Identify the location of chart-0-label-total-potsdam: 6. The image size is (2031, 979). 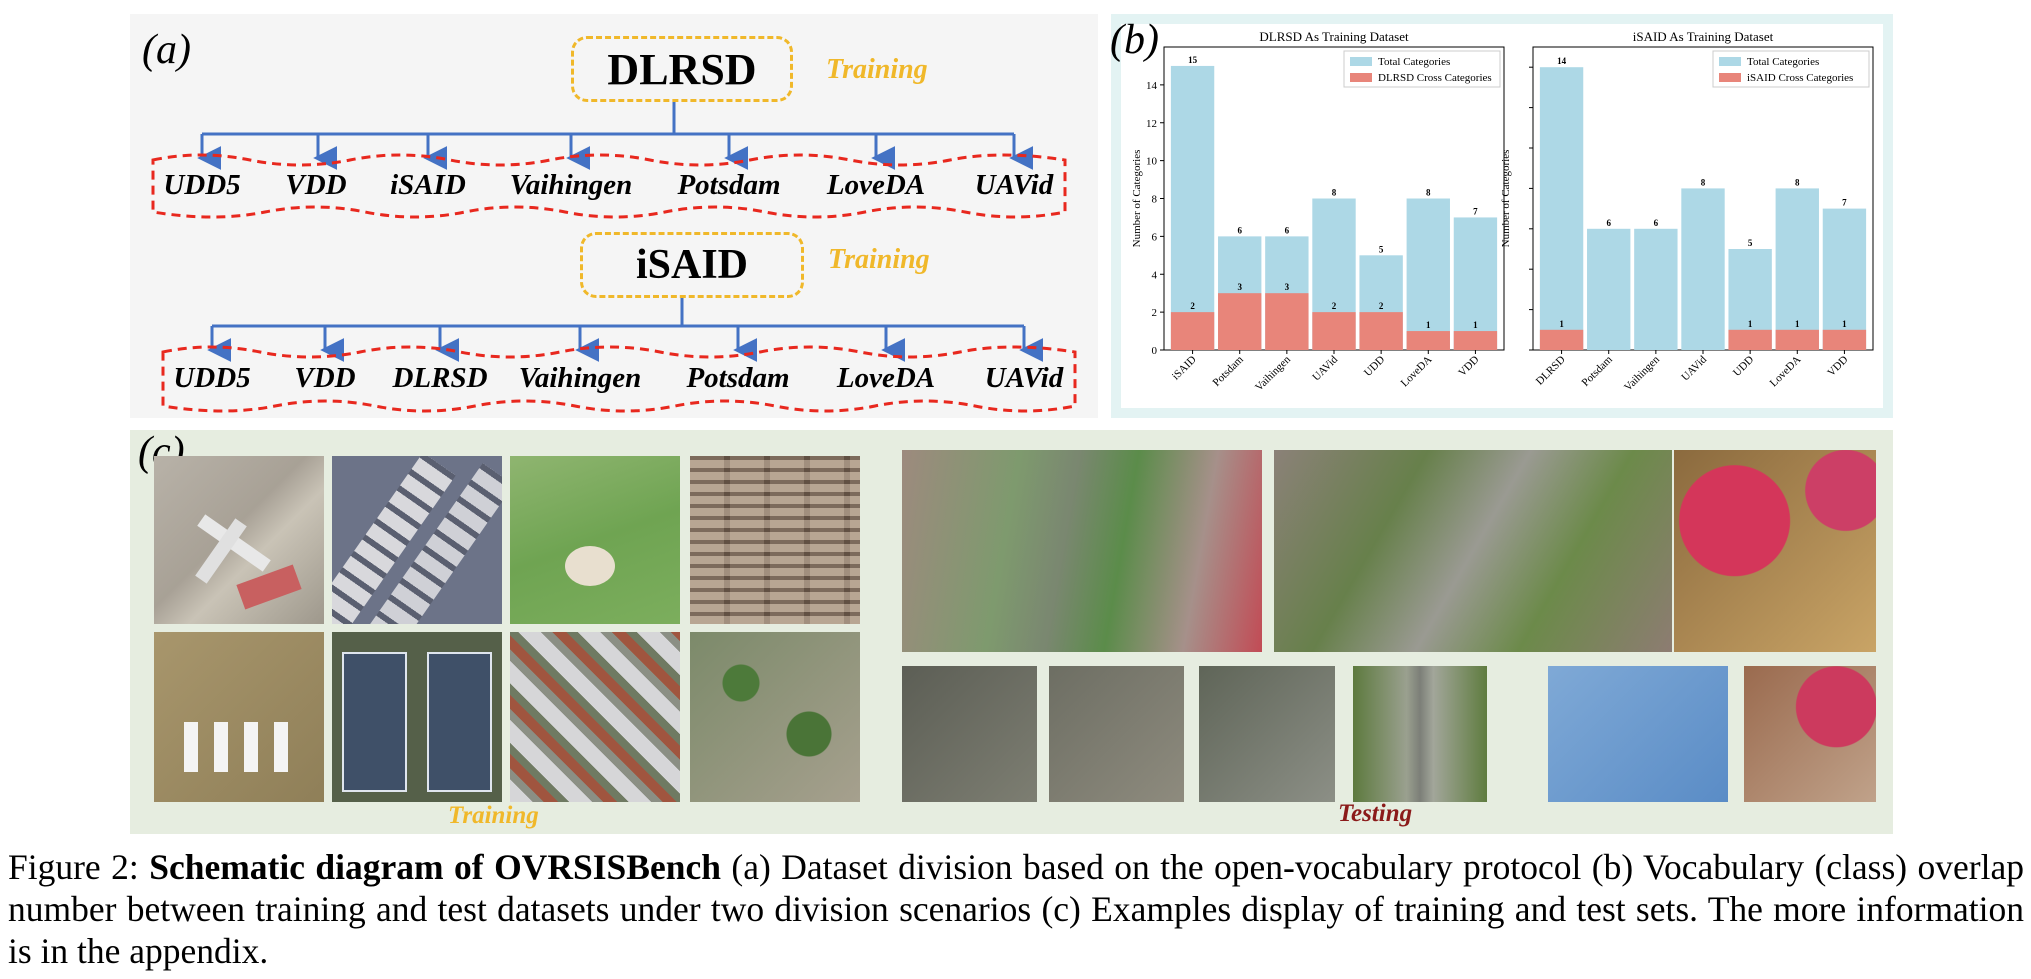
(1239, 230).